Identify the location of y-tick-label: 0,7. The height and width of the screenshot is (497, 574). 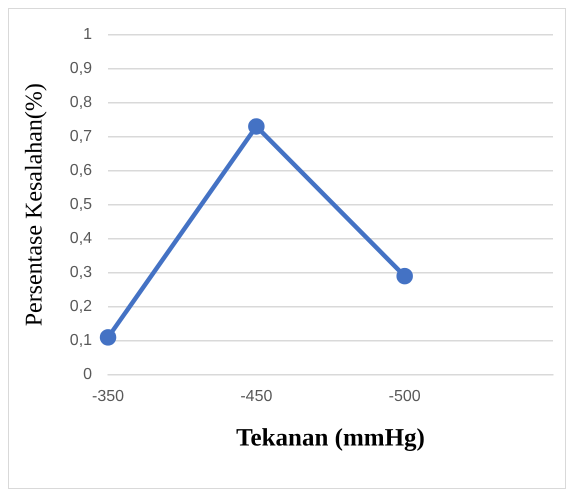
(81, 137).